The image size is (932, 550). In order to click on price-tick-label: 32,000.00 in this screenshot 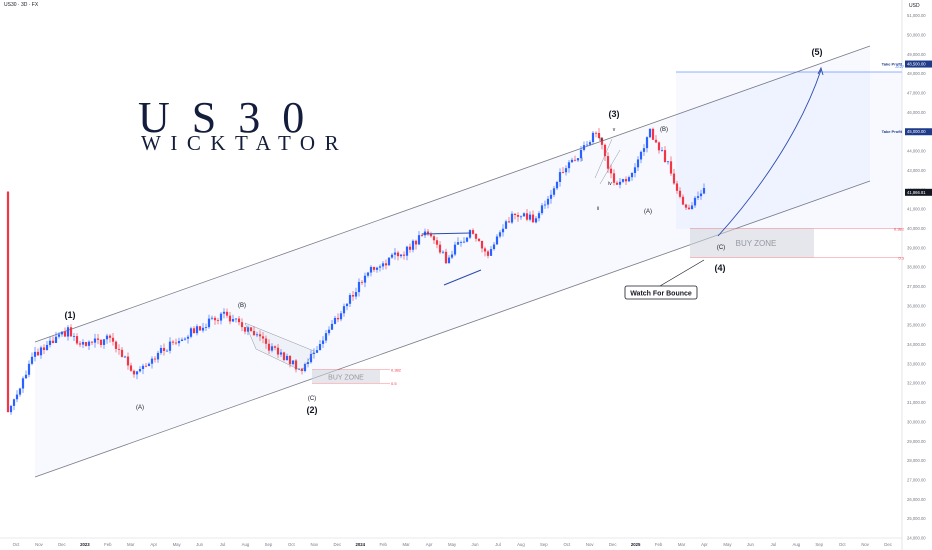, I will do `click(916, 383)`.